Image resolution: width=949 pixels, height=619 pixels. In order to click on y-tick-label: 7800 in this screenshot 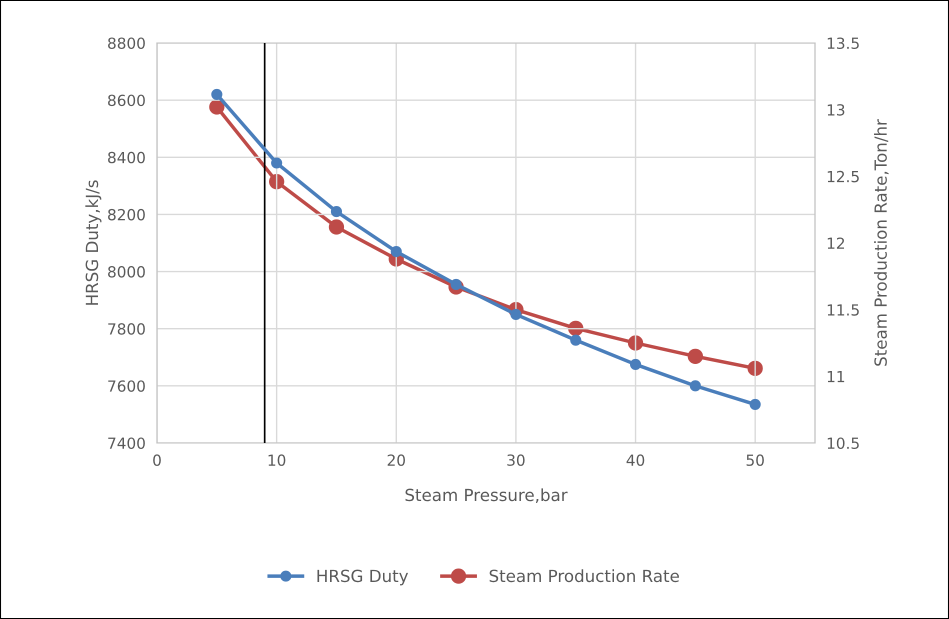, I will do `click(126, 329)`.